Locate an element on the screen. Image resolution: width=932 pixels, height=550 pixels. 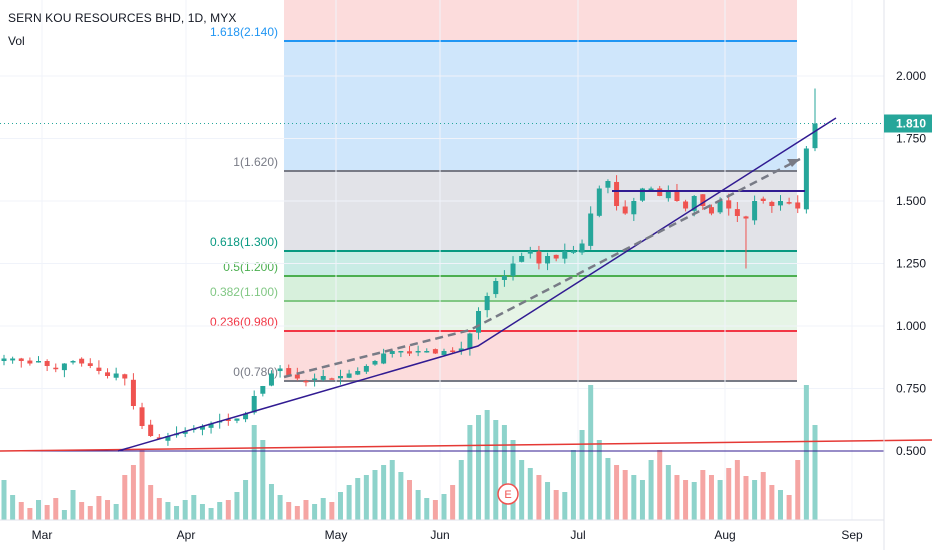
price-tick-label: 1.750 is located at coordinates (911, 139).